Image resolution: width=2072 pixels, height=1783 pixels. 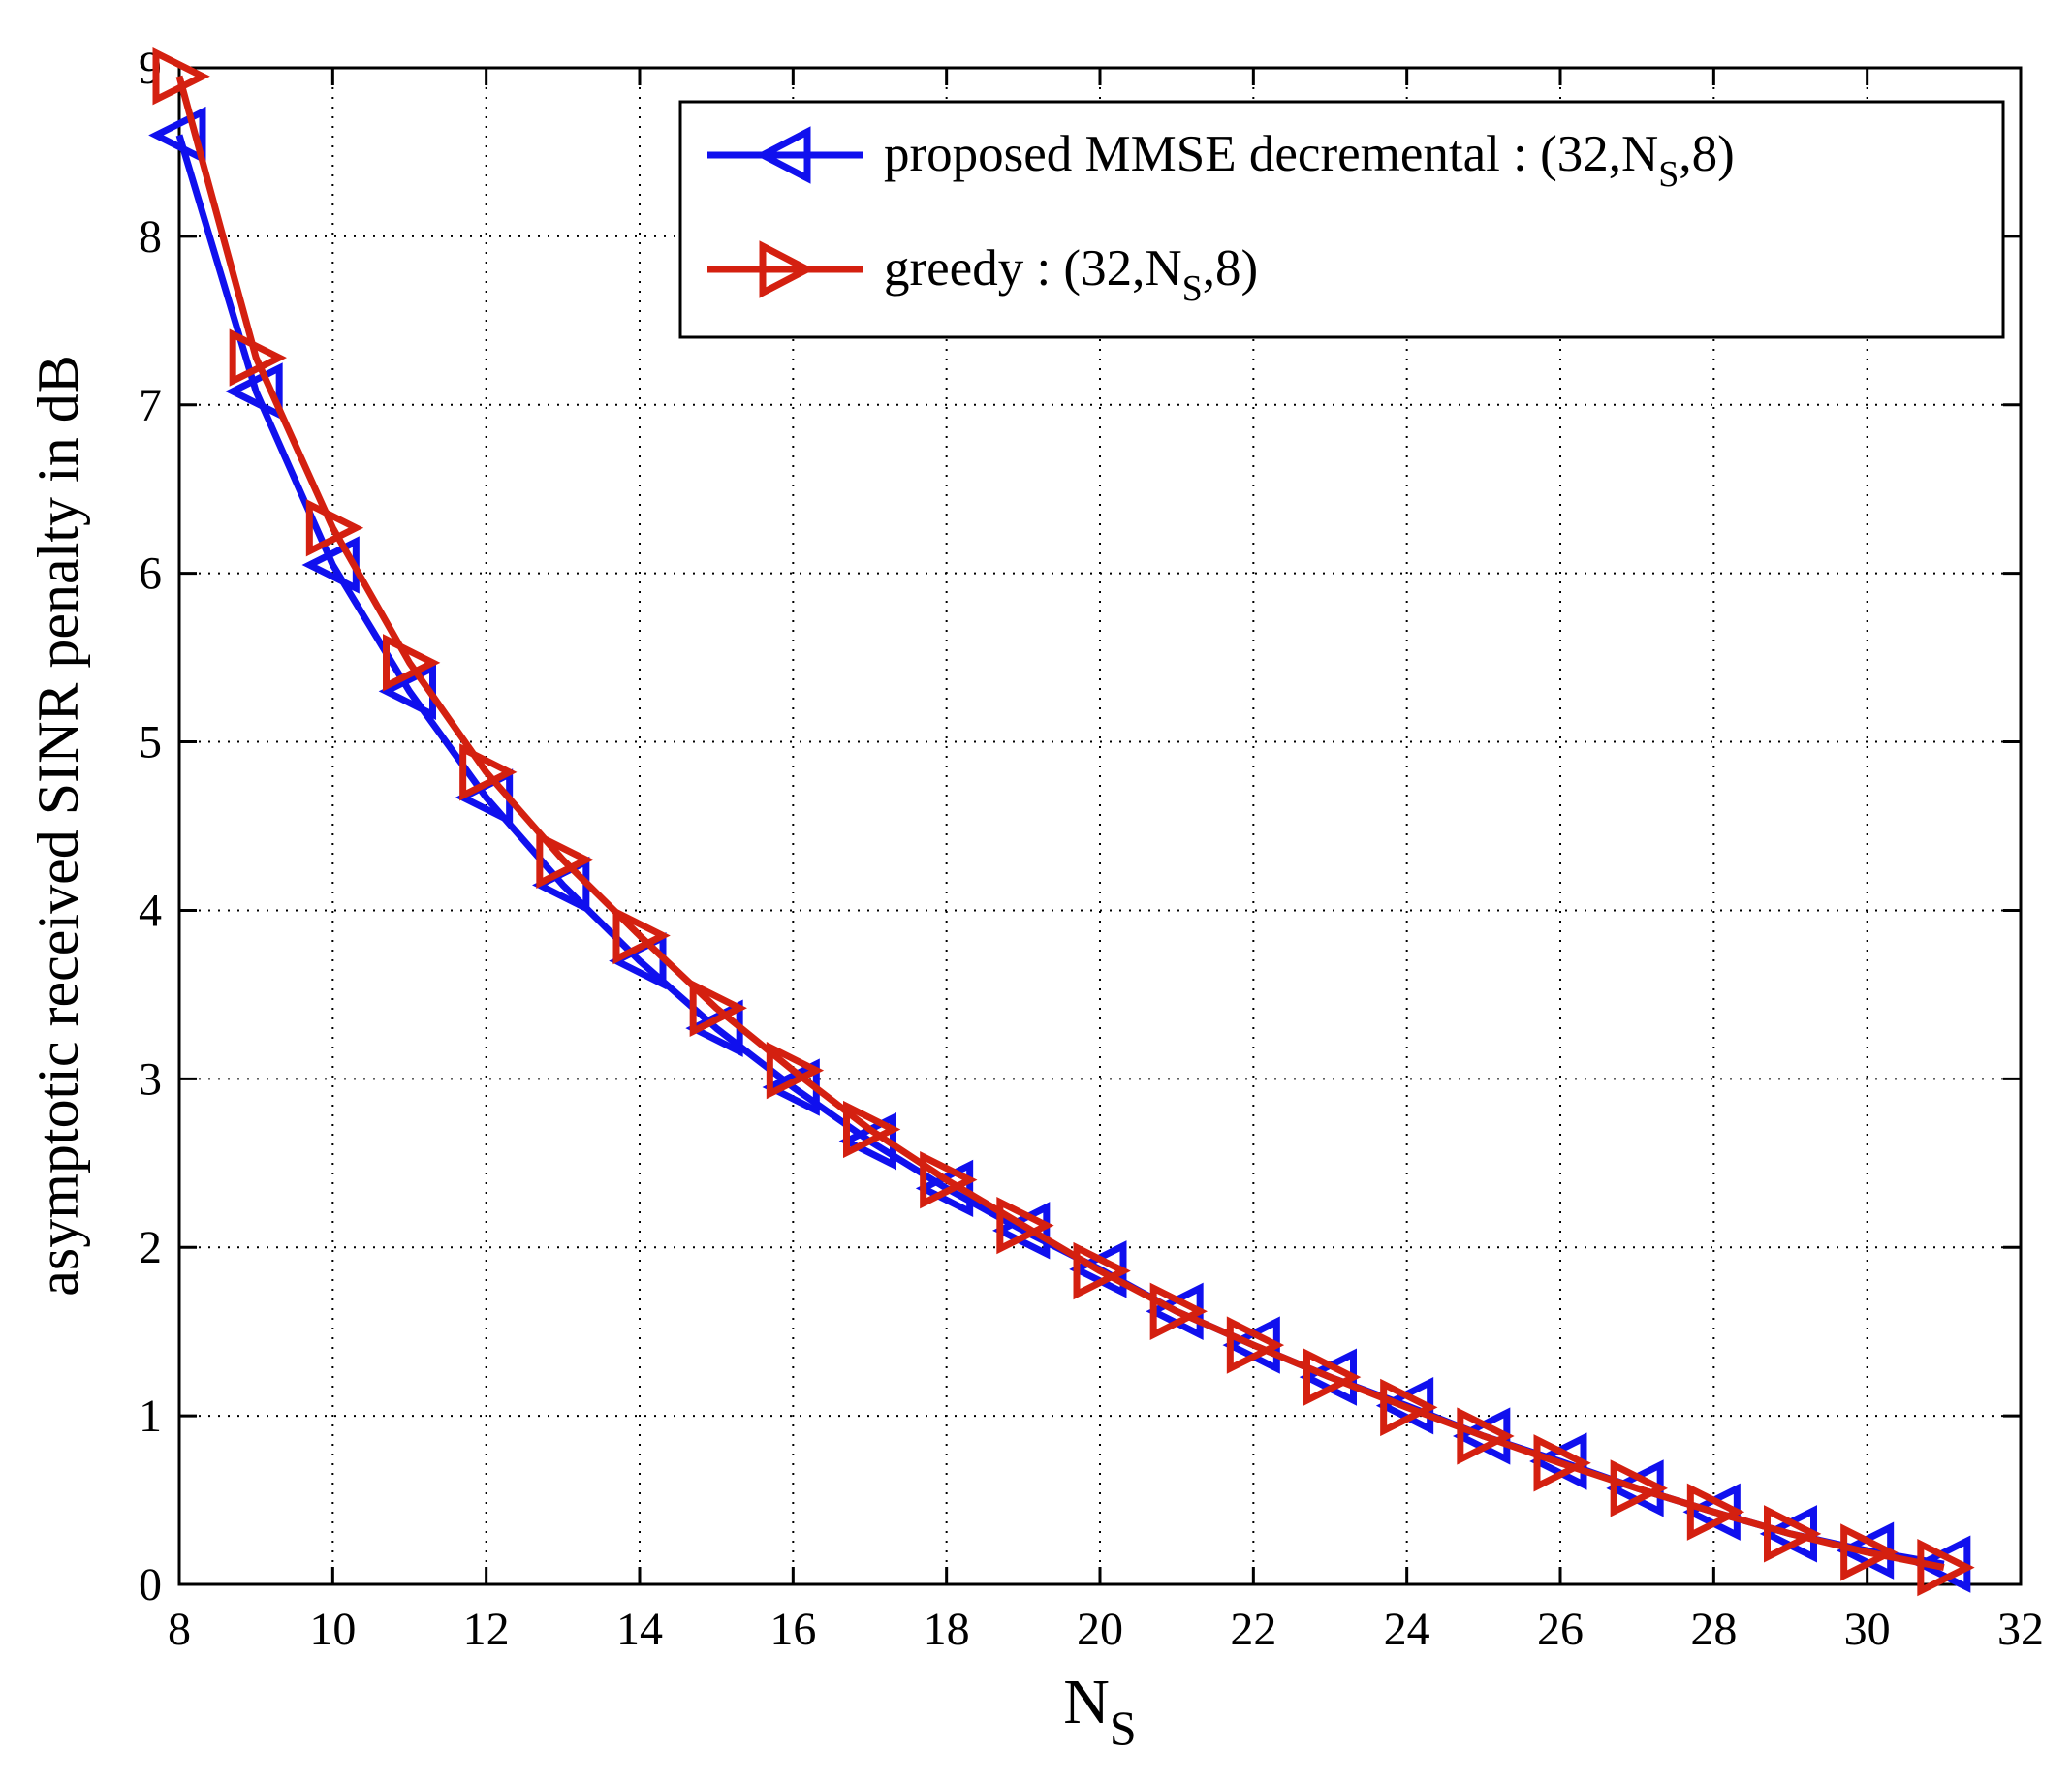 What do you see at coordinates (150, 1247) in the screenshot?
I see `y-tick-label: 2` at bounding box center [150, 1247].